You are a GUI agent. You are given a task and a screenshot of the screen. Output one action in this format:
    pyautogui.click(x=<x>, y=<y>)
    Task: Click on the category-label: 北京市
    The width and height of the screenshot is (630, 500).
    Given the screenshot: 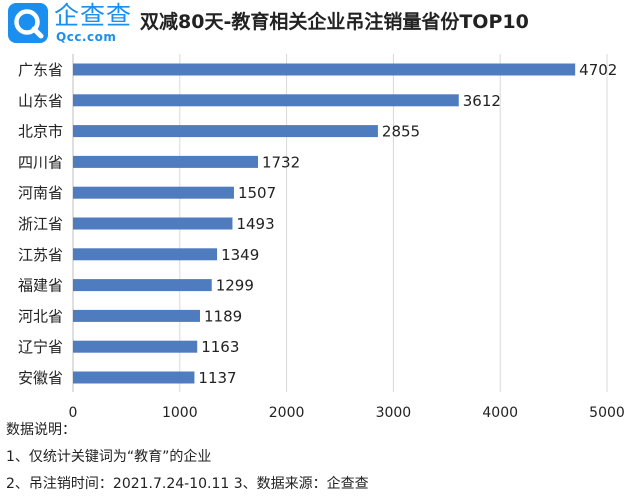 What is the action you would take?
    pyautogui.click(x=40, y=132)
    